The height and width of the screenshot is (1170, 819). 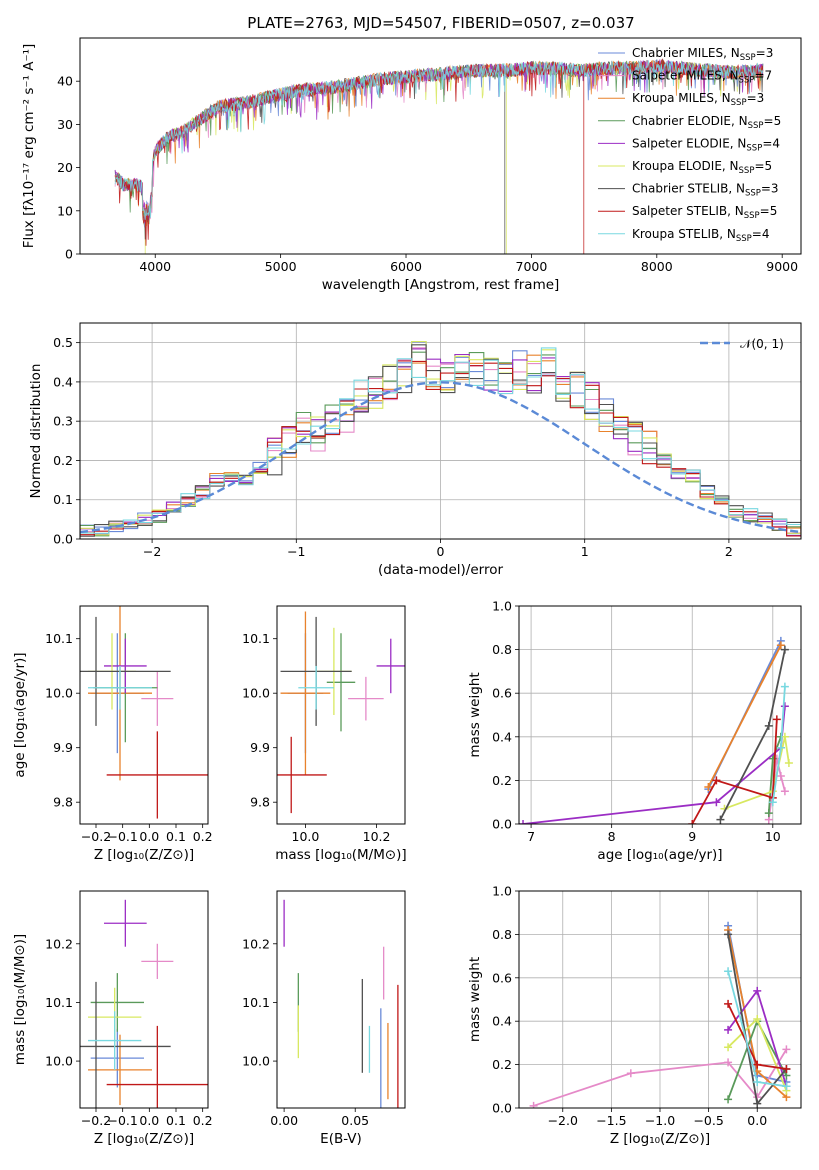 What do you see at coordinates (306, 836) in the screenshot?
I see `x-tick-label: 10.0` at bounding box center [306, 836].